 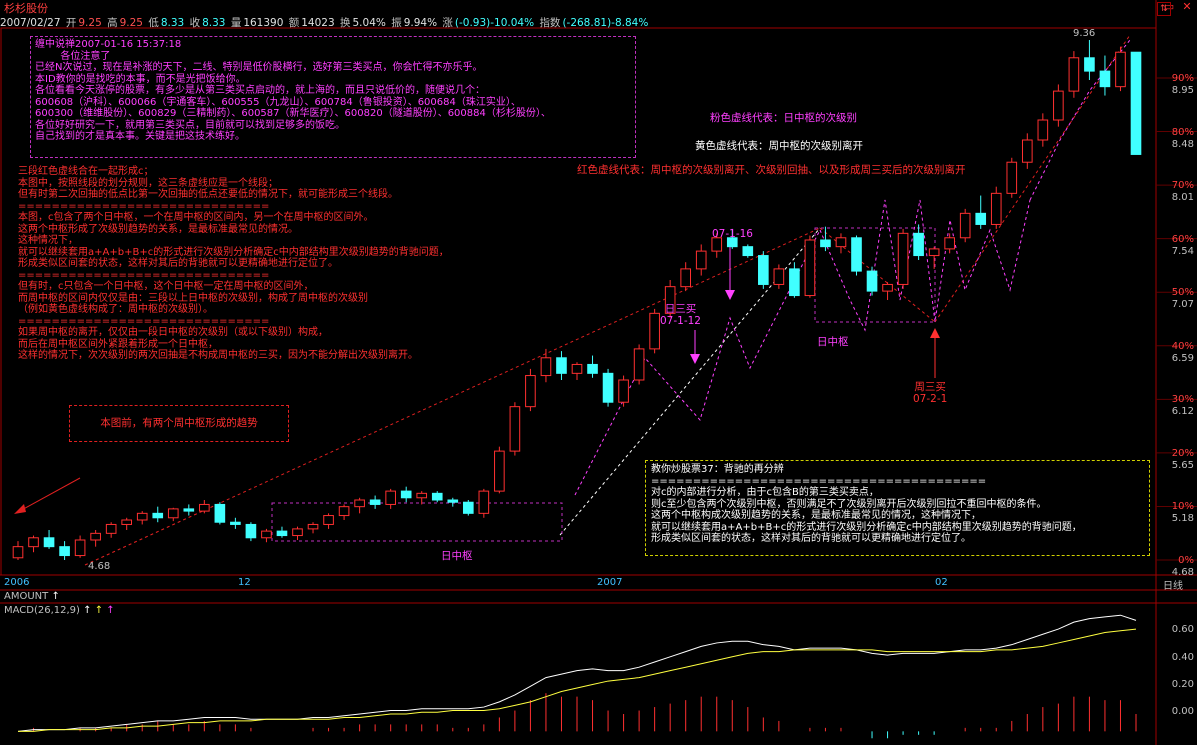 What do you see at coordinates (294, 23) in the screenshot?
I see `amount-label: 额` at bounding box center [294, 23].